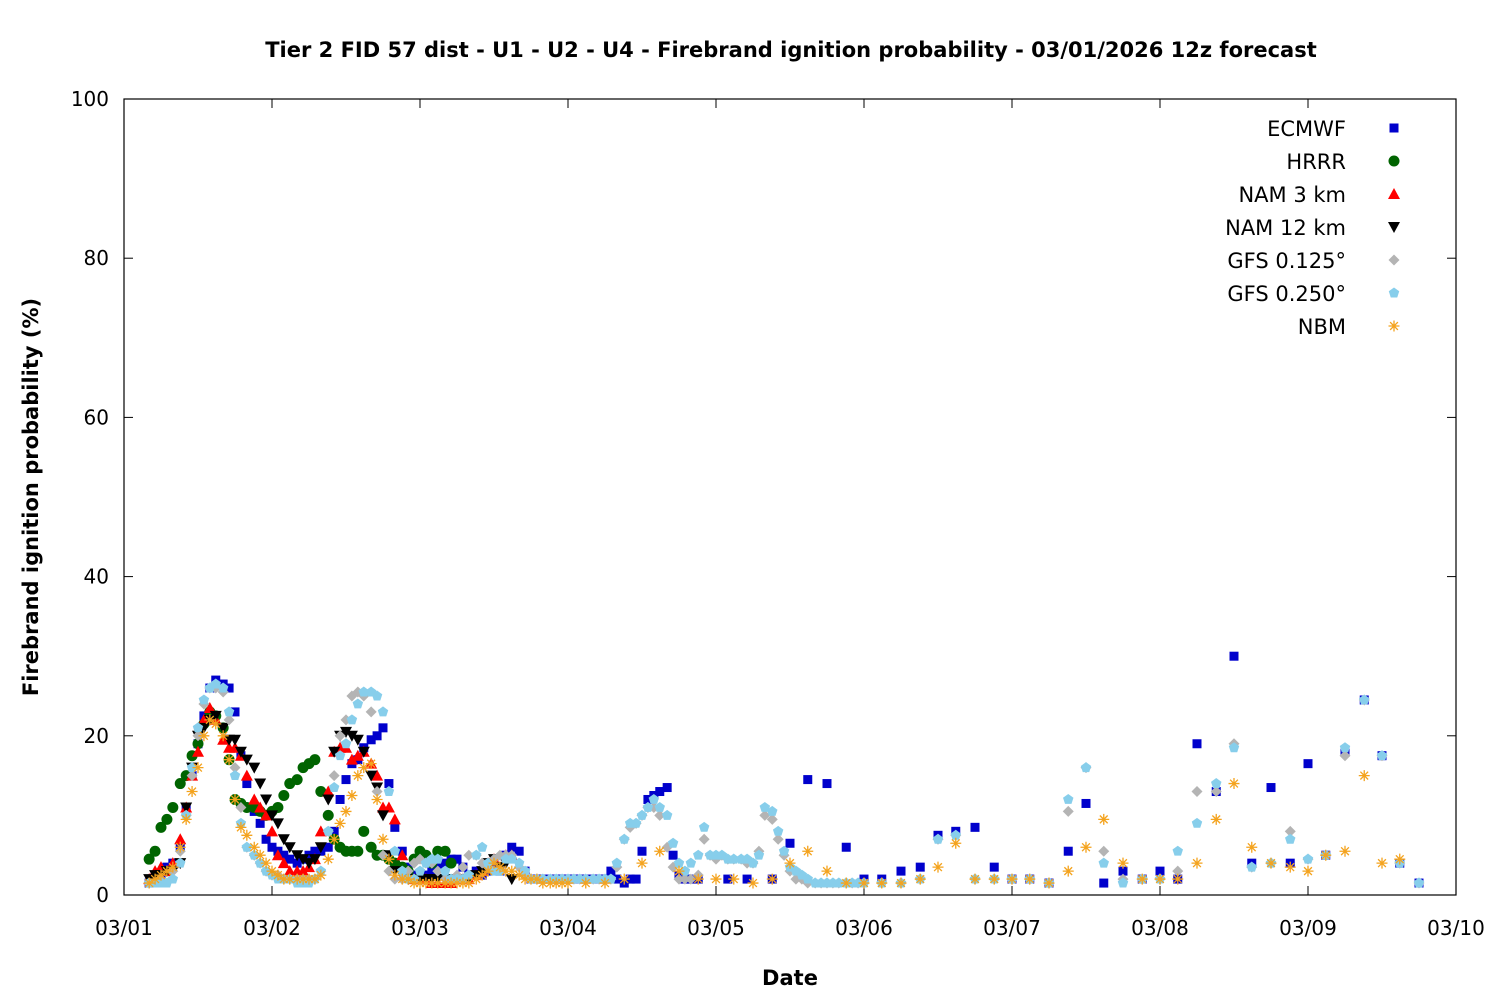  Describe the element at coordinates (1308, 928) in the screenshot. I see `x-tick-label: 03/09` at that location.